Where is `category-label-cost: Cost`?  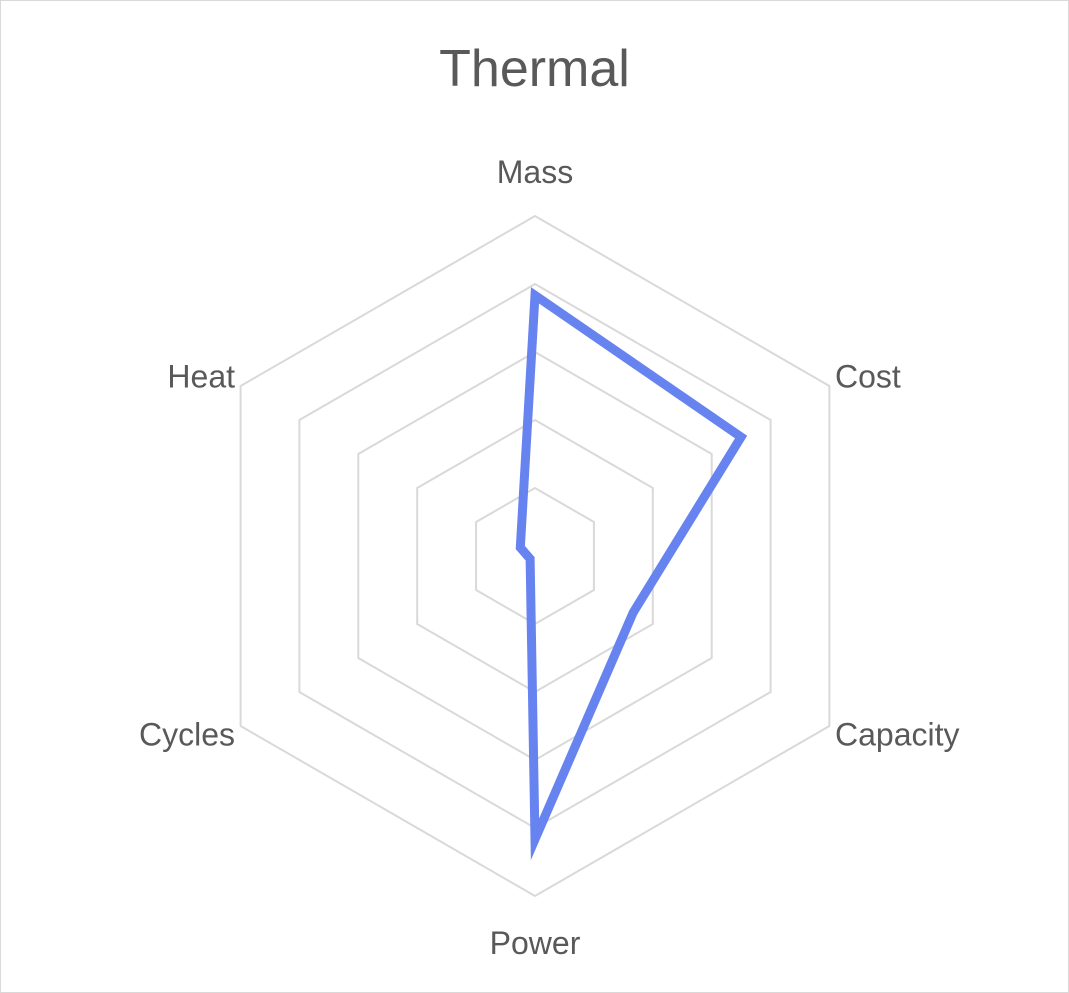 category-label-cost: Cost is located at coordinates (868, 376).